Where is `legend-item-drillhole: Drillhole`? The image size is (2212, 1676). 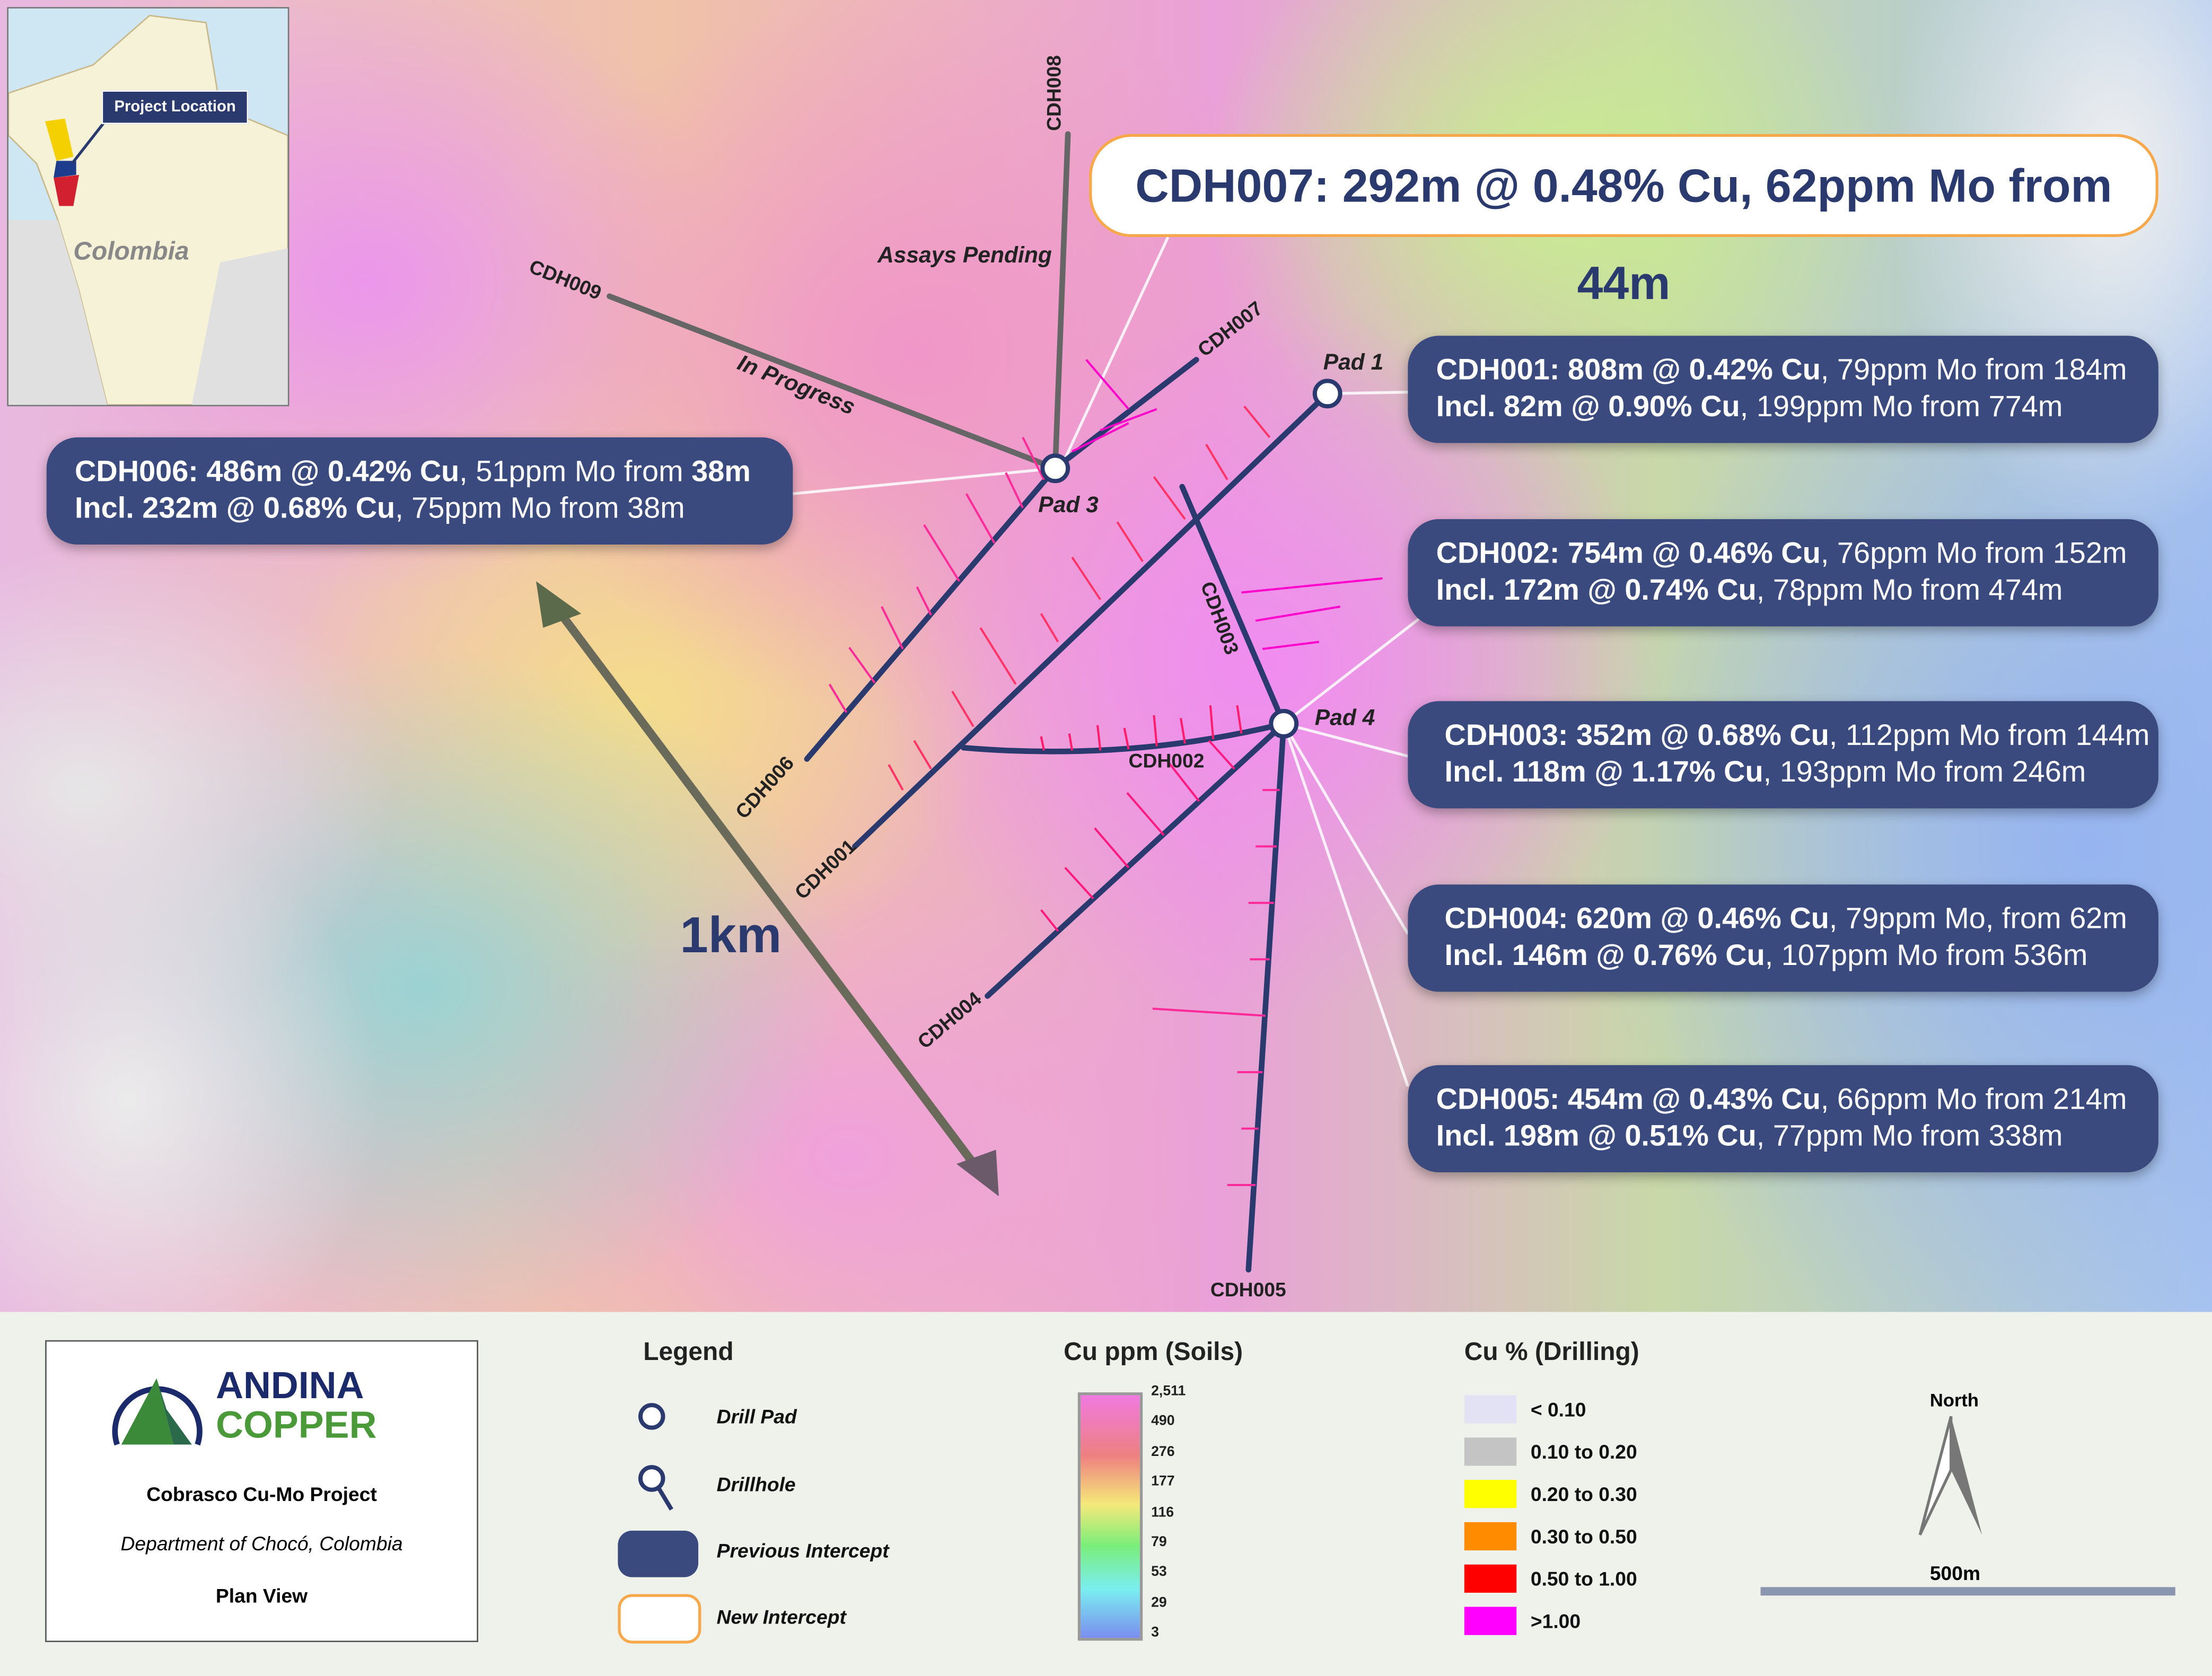
legend-item-drillhole: Drillhole is located at coordinates (756, 1484).